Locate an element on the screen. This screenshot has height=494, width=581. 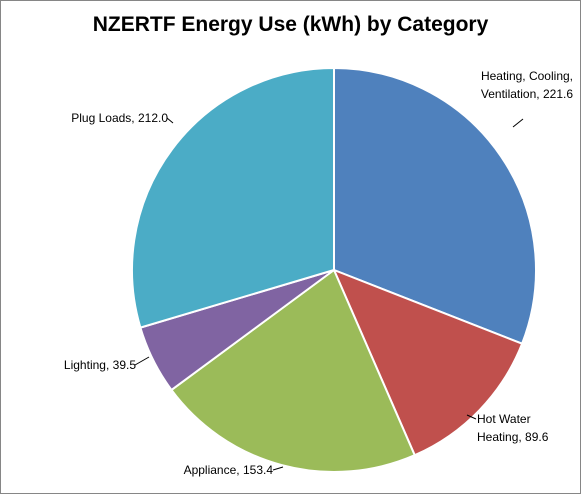
category-label: Appliance is located at coordinates (213, 470).